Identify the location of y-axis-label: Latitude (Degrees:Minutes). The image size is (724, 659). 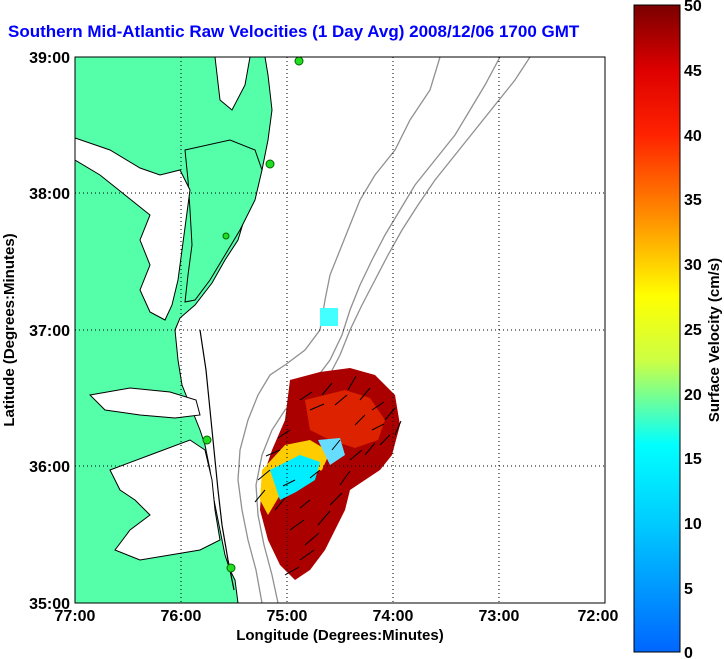
(9, 329).